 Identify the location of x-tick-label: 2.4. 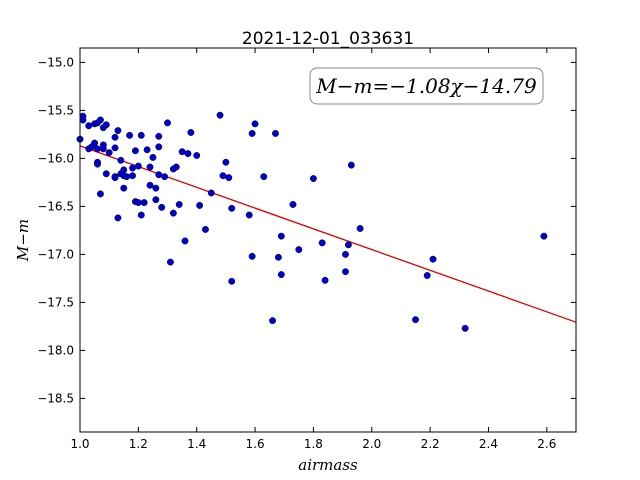
(488, 444).